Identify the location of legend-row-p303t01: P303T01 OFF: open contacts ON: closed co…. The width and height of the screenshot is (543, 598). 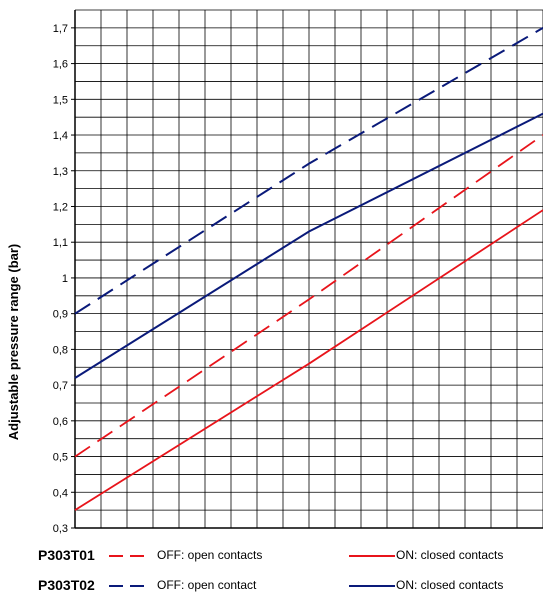
(288, 556).